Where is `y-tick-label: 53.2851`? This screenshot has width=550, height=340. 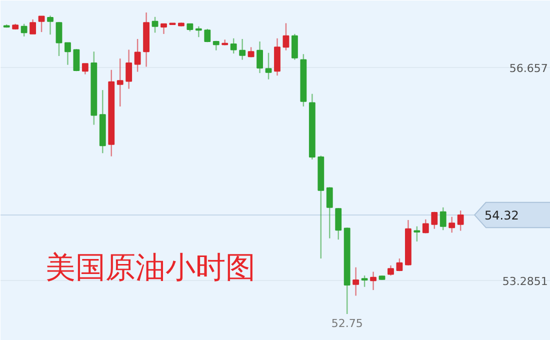 y-tick-label: 53.2851 is located at coordinates (525, 281).